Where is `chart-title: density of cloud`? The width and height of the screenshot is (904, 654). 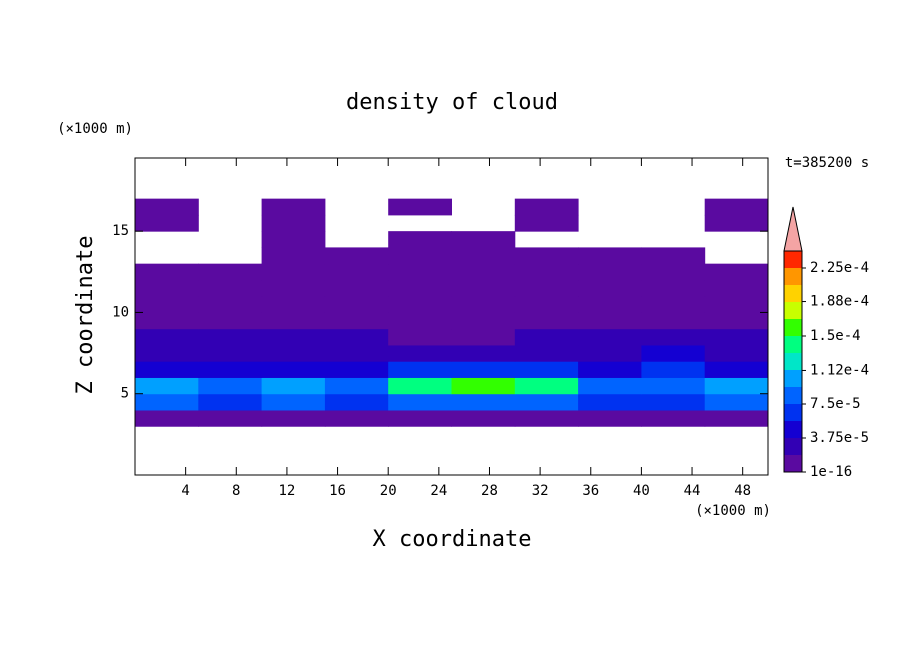 chart-title: density of cloud is located at coordinates (452, 102).